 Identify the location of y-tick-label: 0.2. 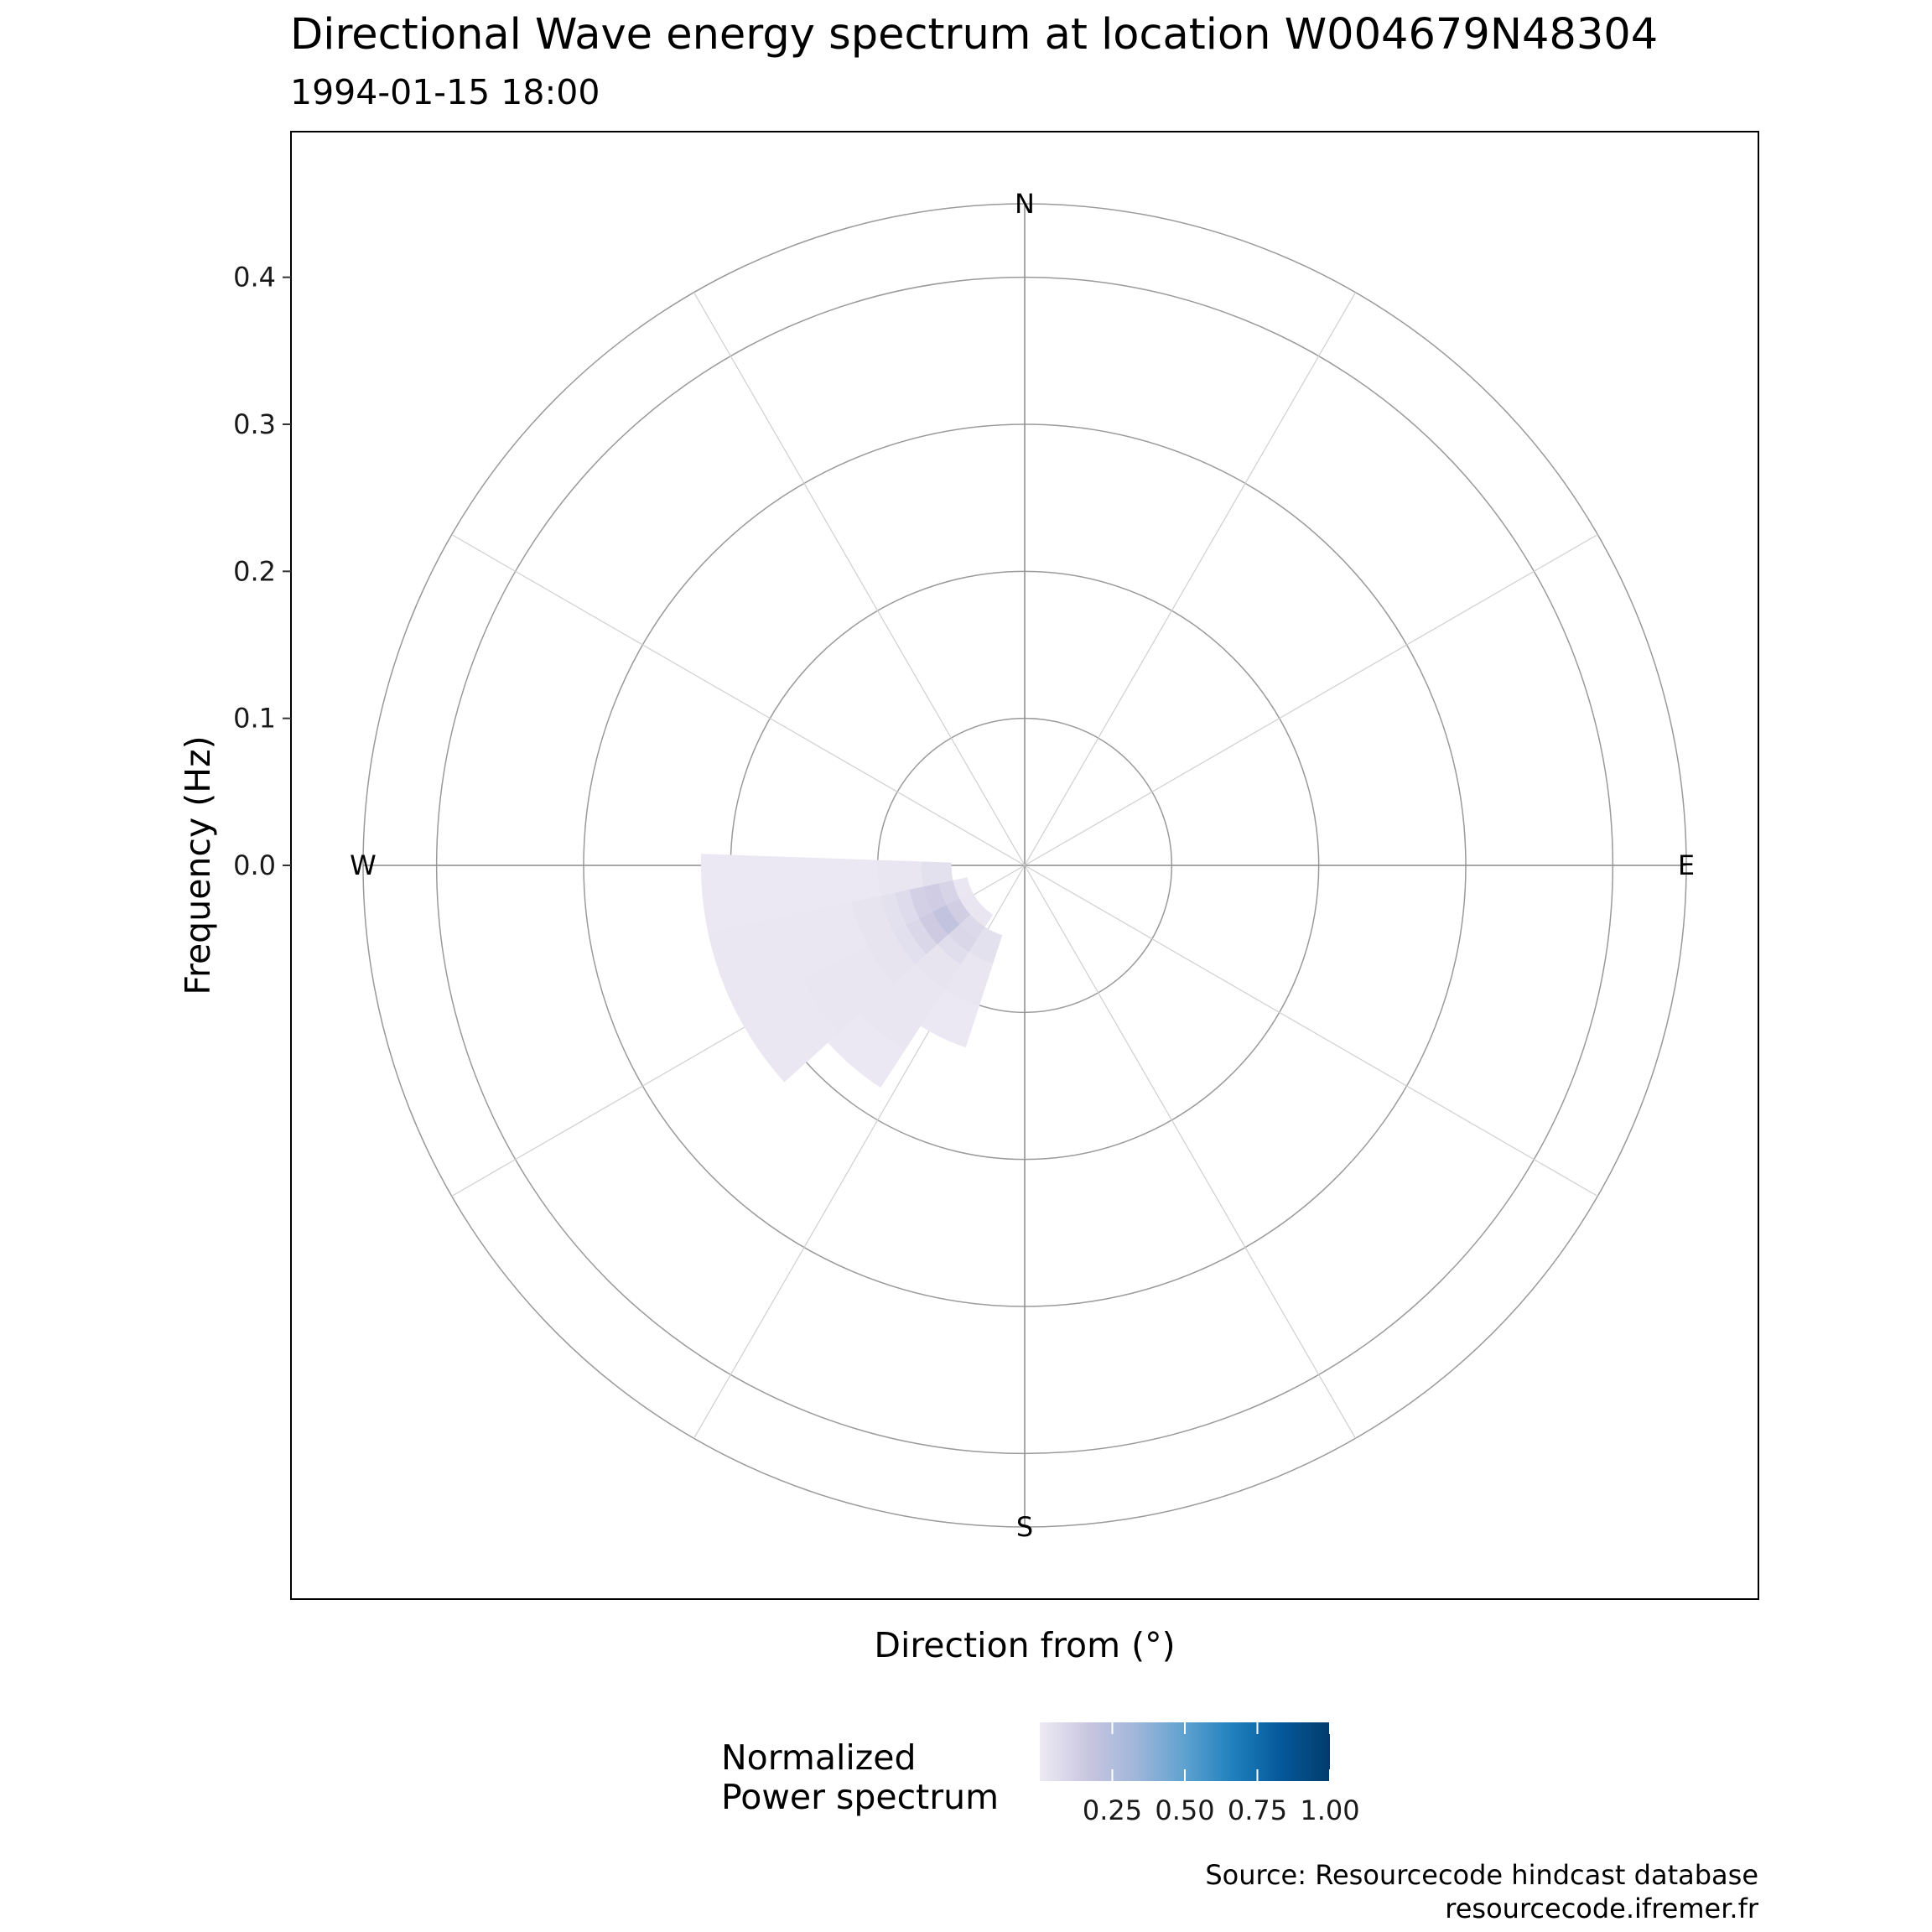
(254, 571).